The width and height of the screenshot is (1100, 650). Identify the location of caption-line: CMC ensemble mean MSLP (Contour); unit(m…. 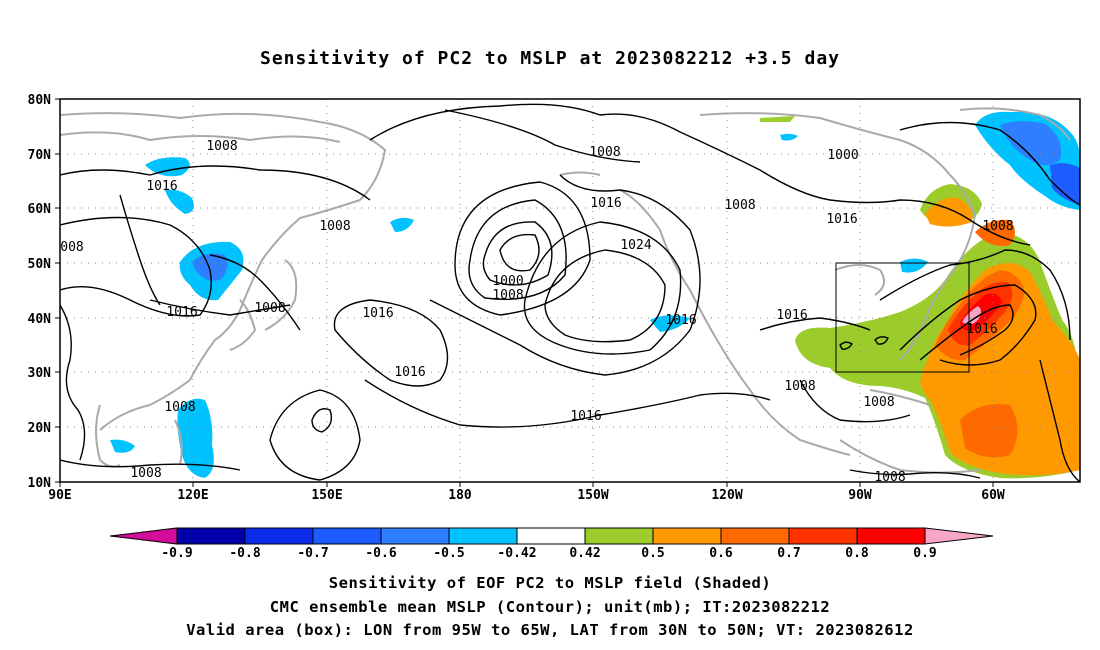
(550, 607).